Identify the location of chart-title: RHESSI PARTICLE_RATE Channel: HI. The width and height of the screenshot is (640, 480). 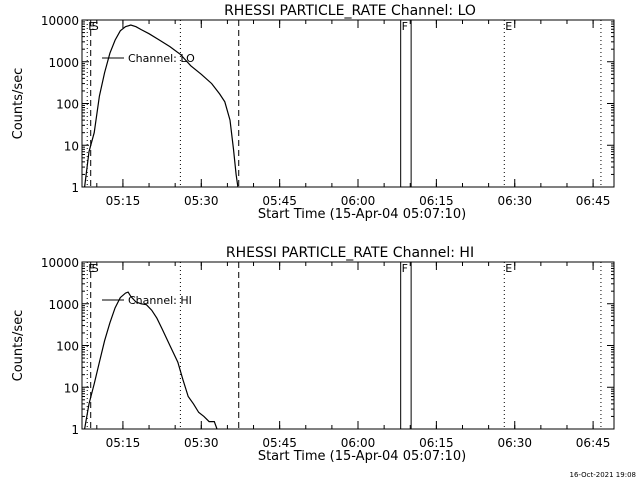
(350, 253).